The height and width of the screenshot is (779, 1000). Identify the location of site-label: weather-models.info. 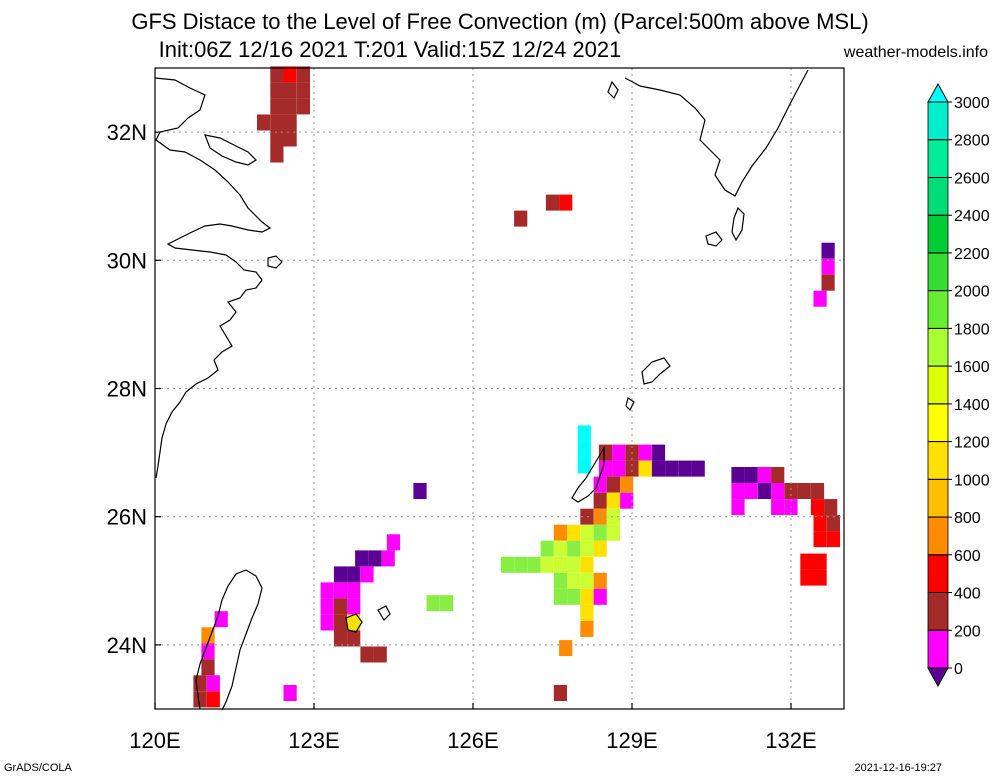
(915, 52).